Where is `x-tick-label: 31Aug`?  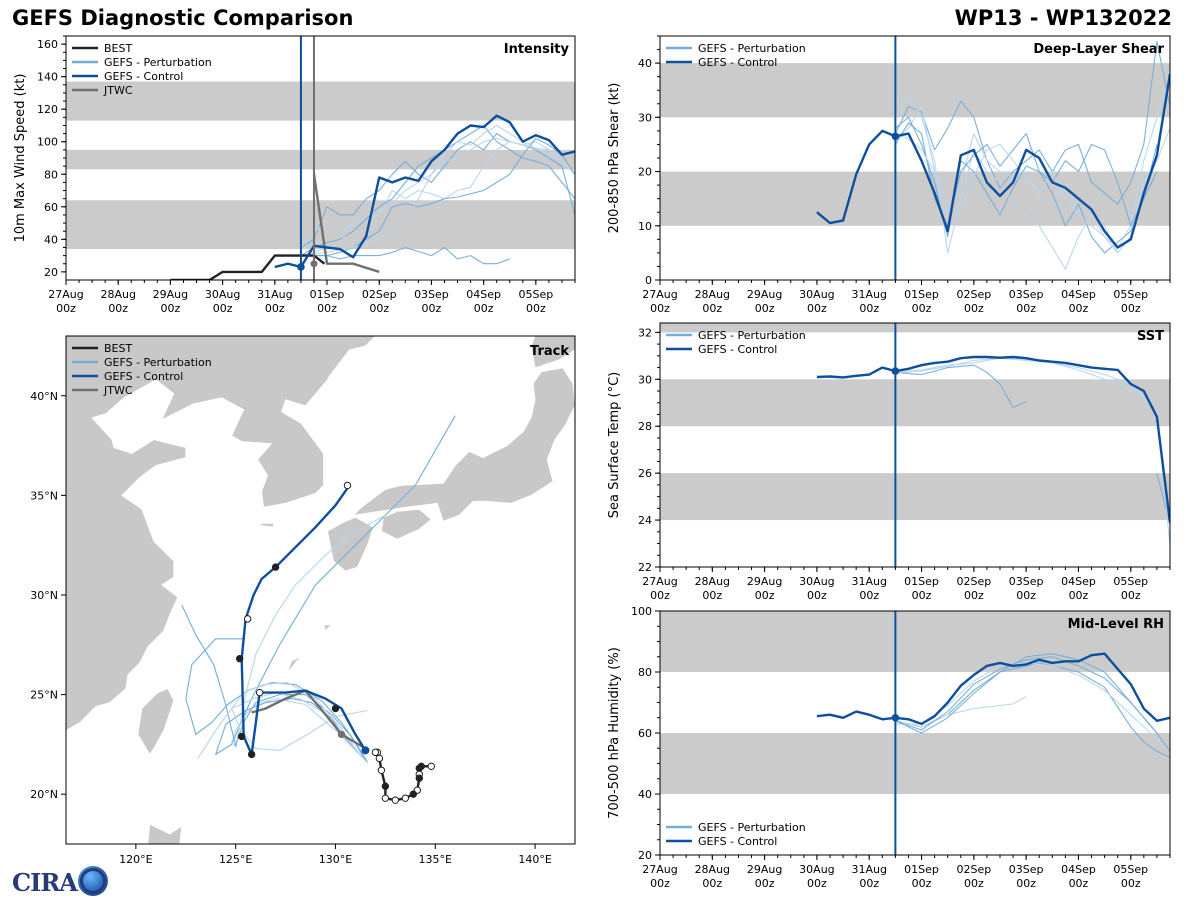
x-tick-label: 31Aug is located at coordinates (868, 581).